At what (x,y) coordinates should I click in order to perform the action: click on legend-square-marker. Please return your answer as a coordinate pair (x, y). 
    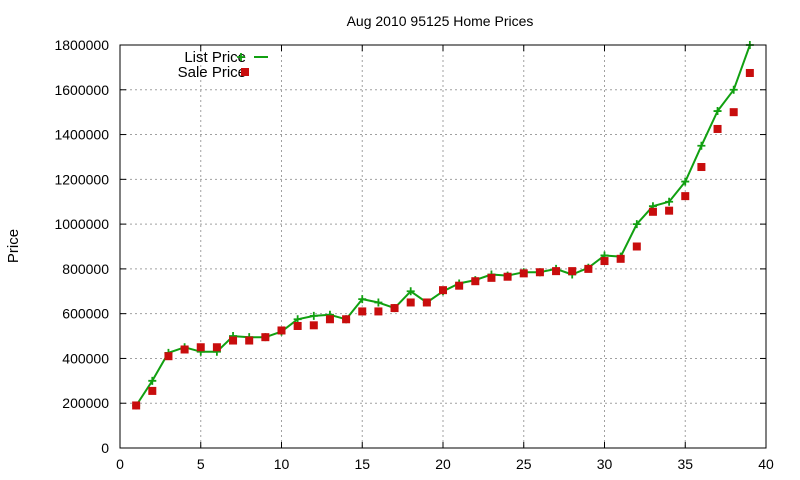
    Looking at the image, I should click on (245, 72).